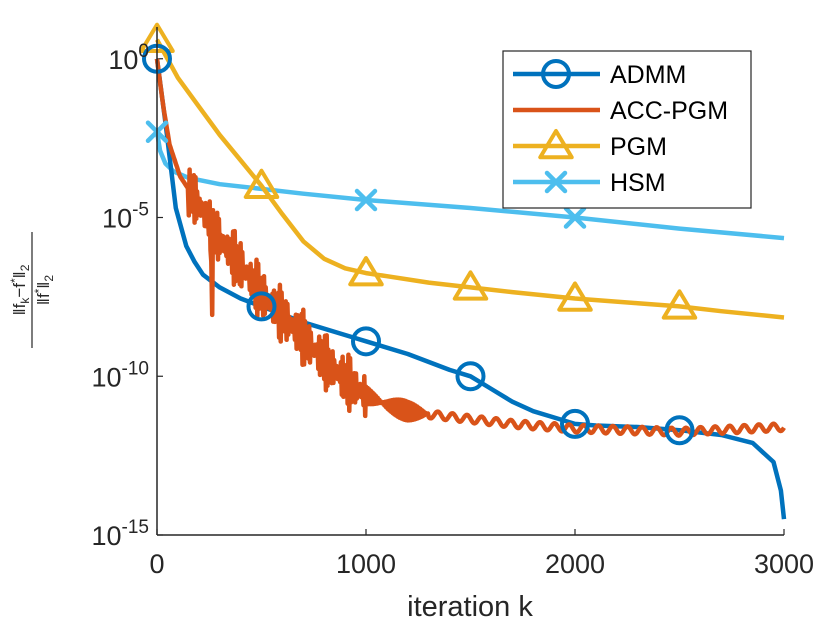  I want to click on legend-marker-hsm, so click(556, 182).